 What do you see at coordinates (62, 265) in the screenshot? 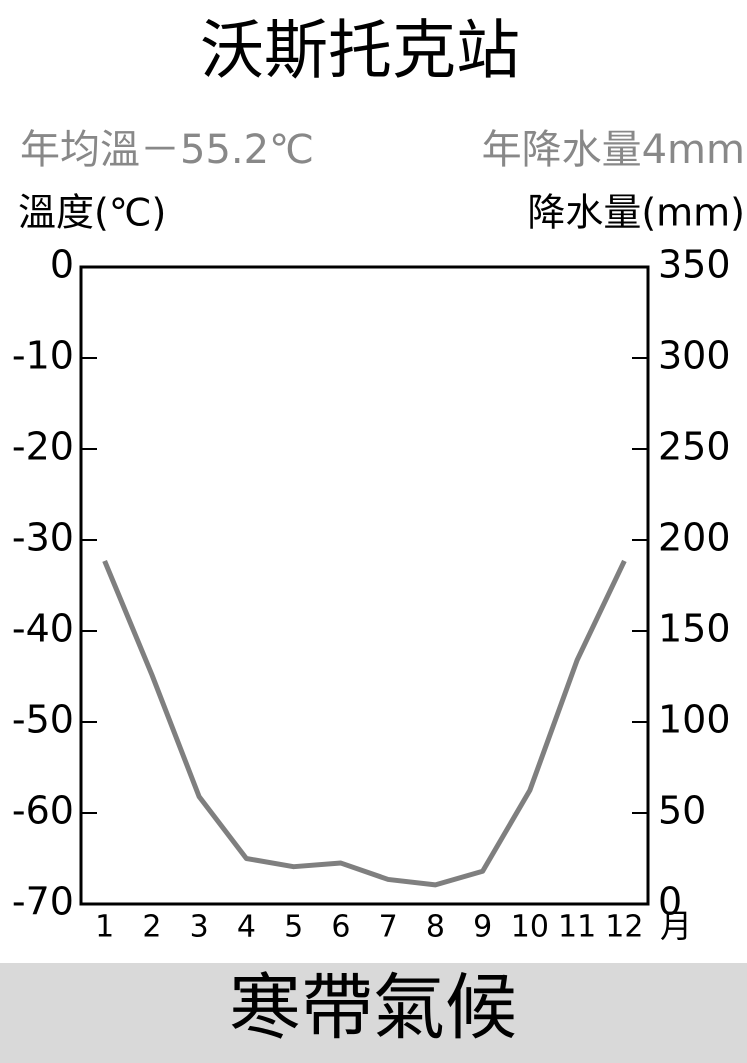
I see `y-tick-label: 0` at bounding box center [62, 265].